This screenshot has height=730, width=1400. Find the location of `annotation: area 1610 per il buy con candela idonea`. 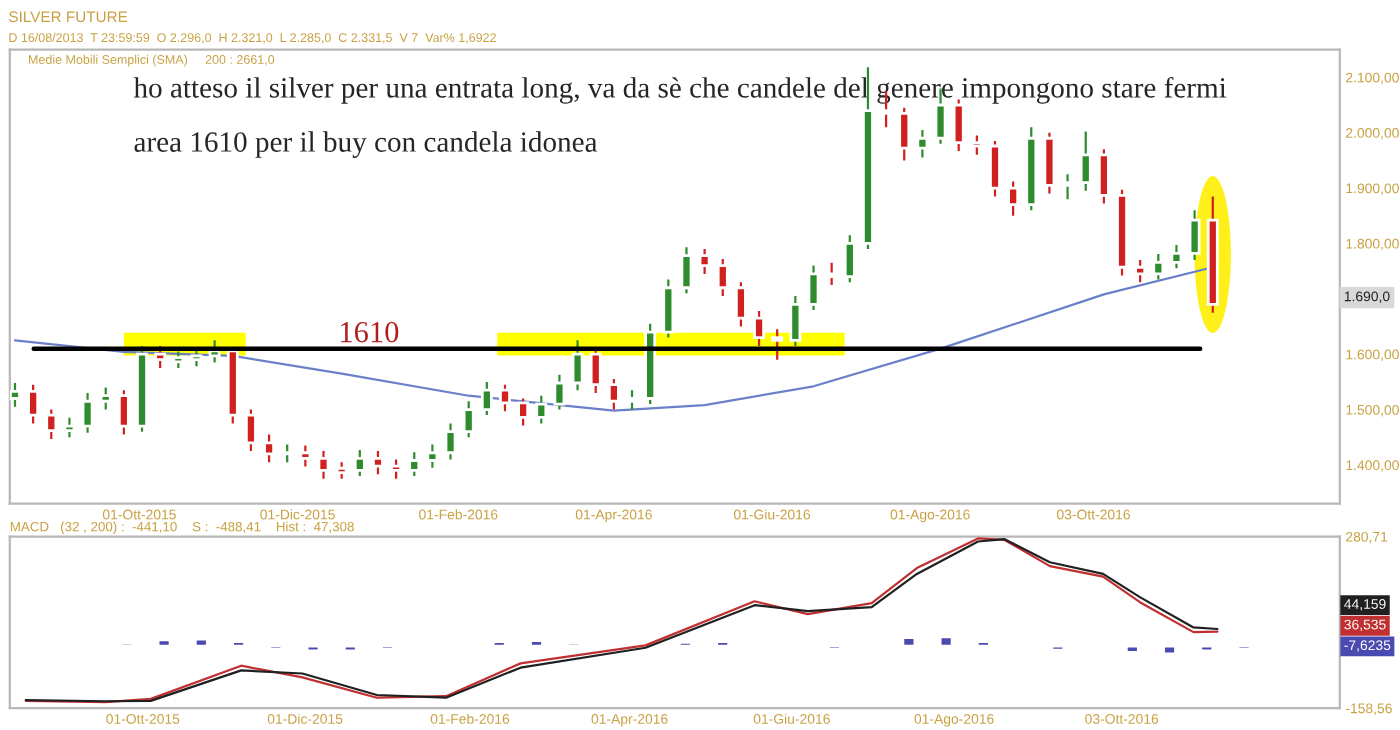

annotation: area 1610 per il buy con candela idonea is located at coordinates (366, 144).